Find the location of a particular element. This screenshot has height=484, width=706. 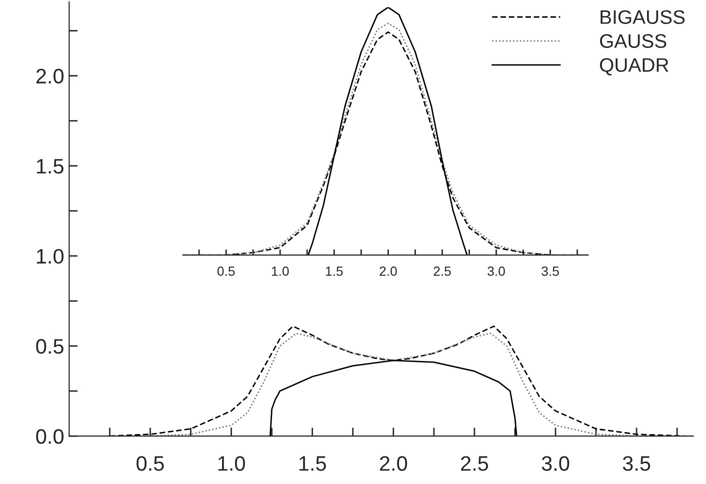

y-tick-label: 0.0 is located at coordinates (50, 436).